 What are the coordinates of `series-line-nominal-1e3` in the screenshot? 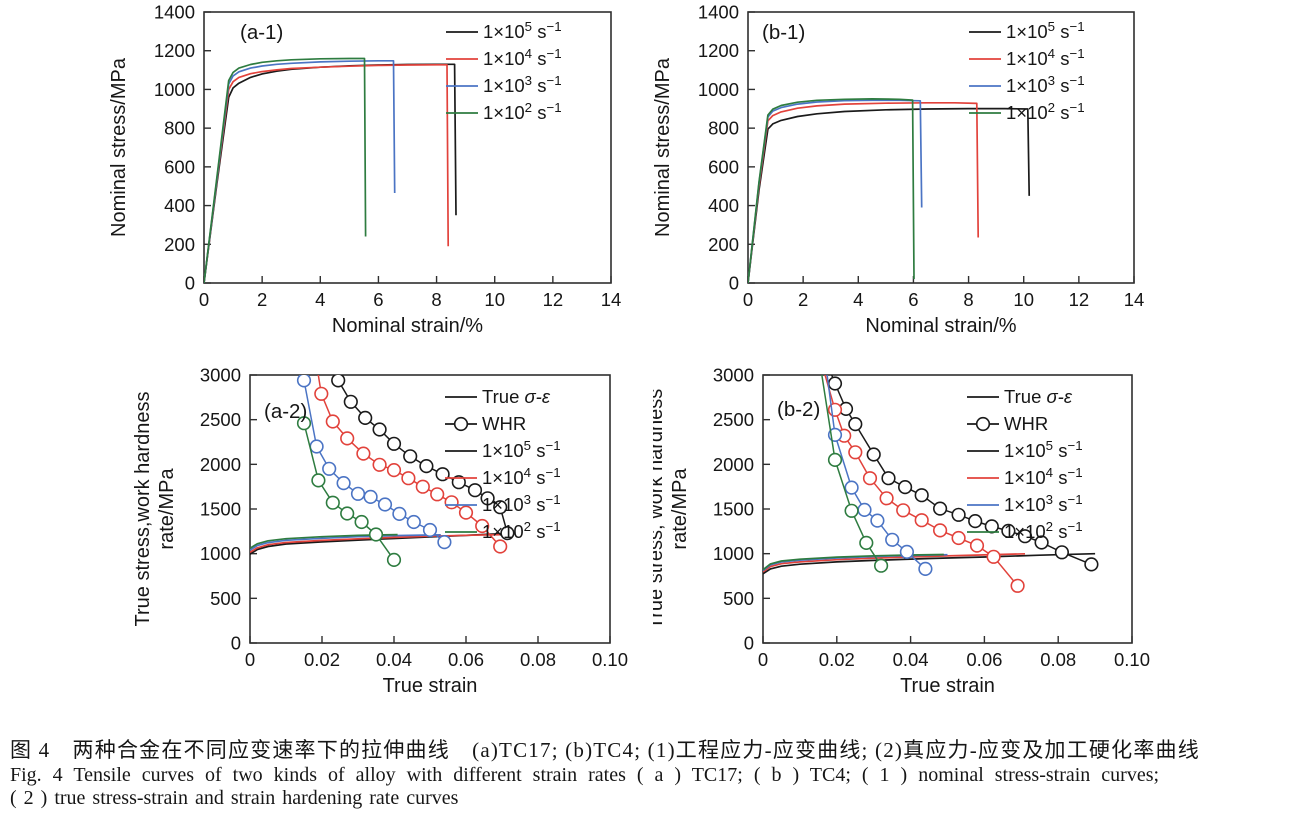 It's located at (300, 171).